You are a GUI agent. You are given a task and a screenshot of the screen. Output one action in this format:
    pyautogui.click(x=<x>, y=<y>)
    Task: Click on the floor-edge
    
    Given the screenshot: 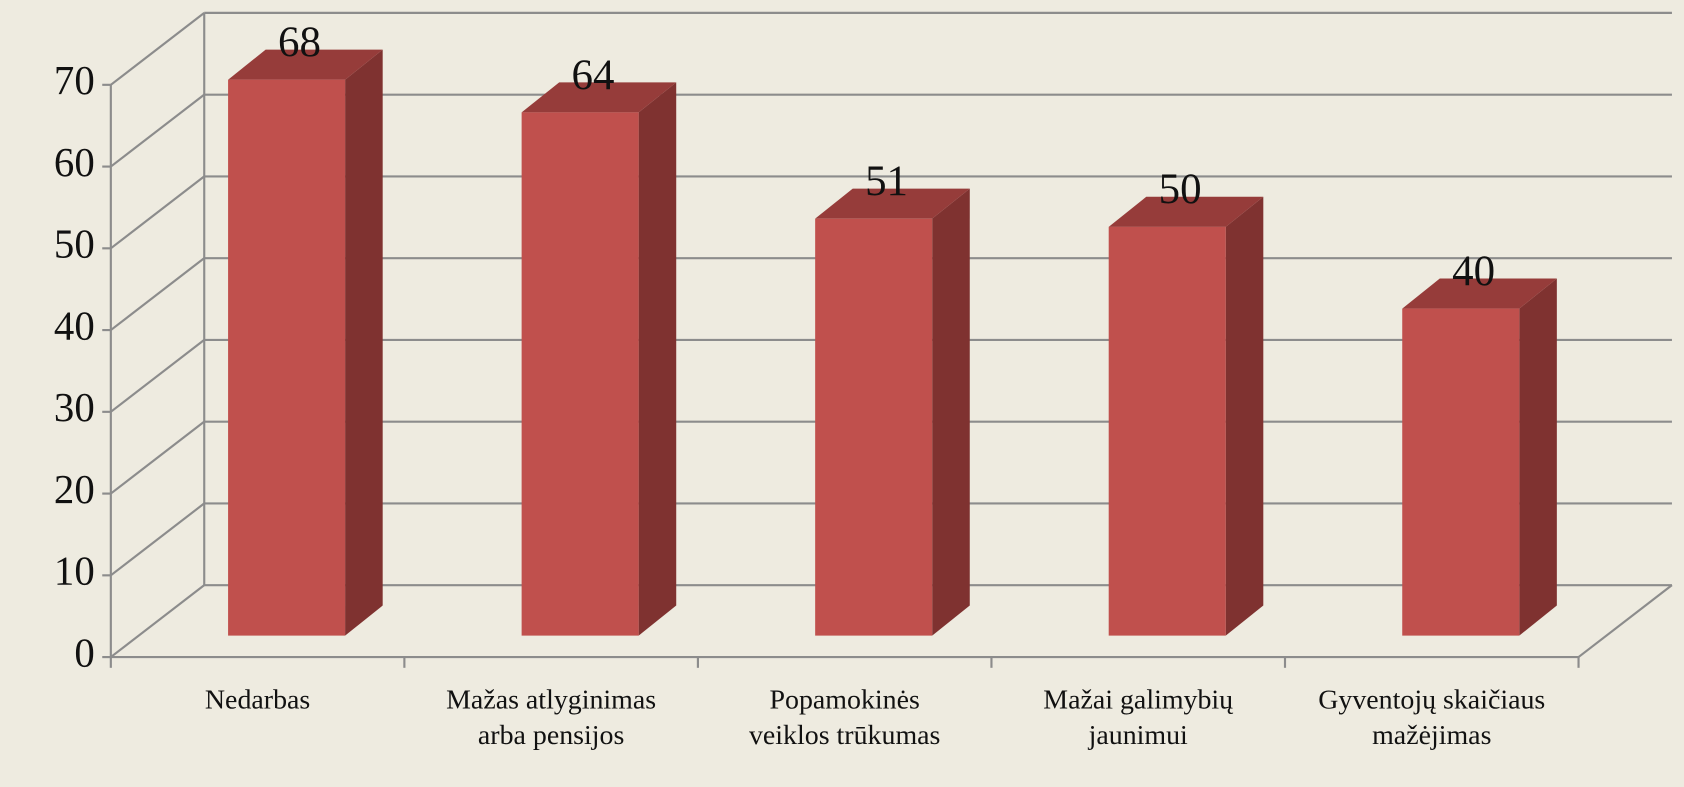 What is the action you would take?
    pyautogui.click(x=1625, y=621)
    